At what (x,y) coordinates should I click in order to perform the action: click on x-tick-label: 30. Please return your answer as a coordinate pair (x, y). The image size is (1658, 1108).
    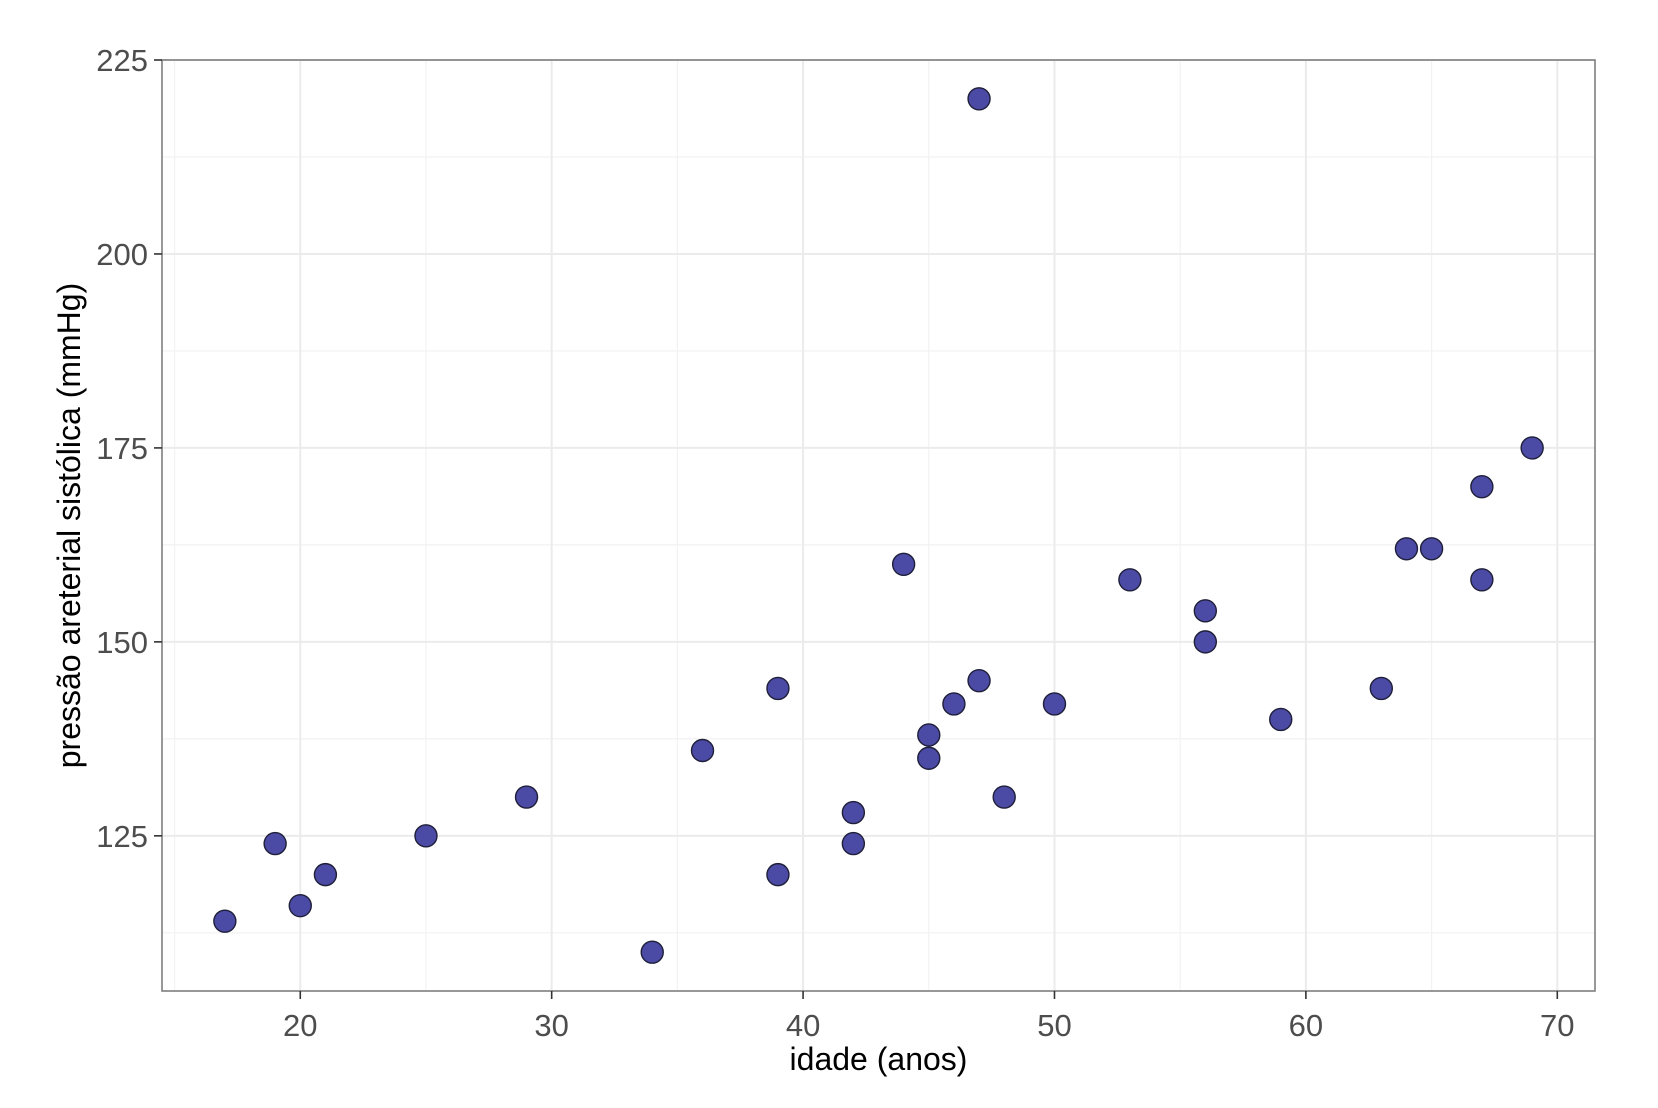
    Looking at the image, I should click on (551, 1025).